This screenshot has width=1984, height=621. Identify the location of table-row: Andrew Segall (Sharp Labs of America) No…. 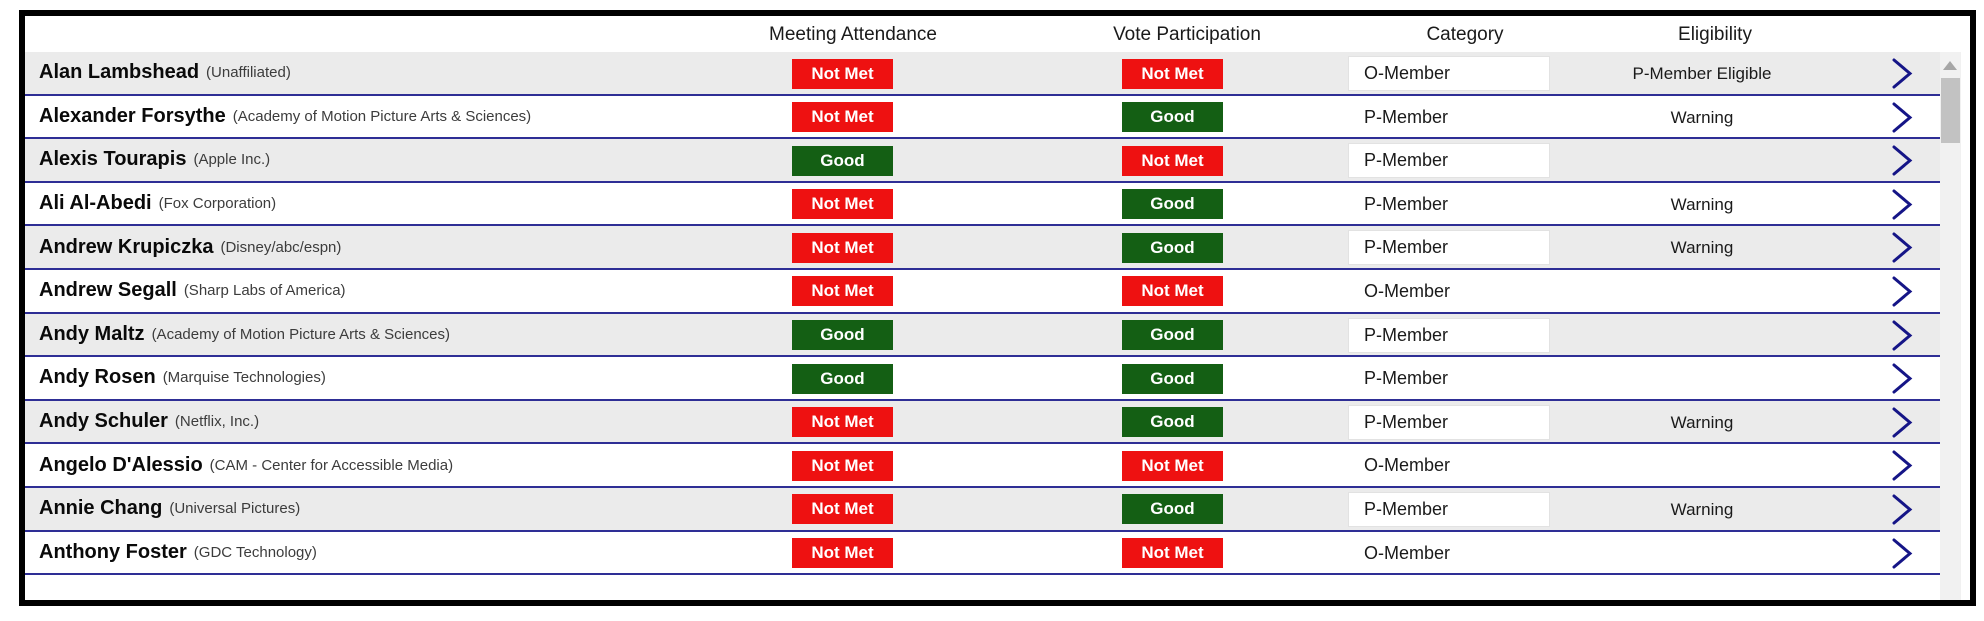
(982, 291).